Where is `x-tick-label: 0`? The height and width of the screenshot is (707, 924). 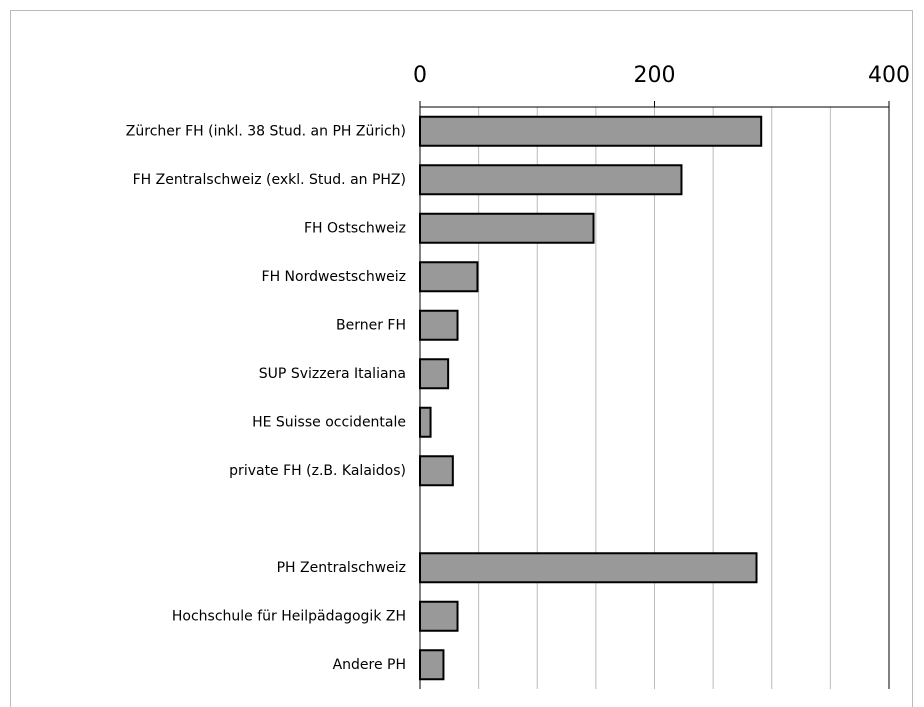
x-tick-label: 0 is located at coordinates (420, 75).